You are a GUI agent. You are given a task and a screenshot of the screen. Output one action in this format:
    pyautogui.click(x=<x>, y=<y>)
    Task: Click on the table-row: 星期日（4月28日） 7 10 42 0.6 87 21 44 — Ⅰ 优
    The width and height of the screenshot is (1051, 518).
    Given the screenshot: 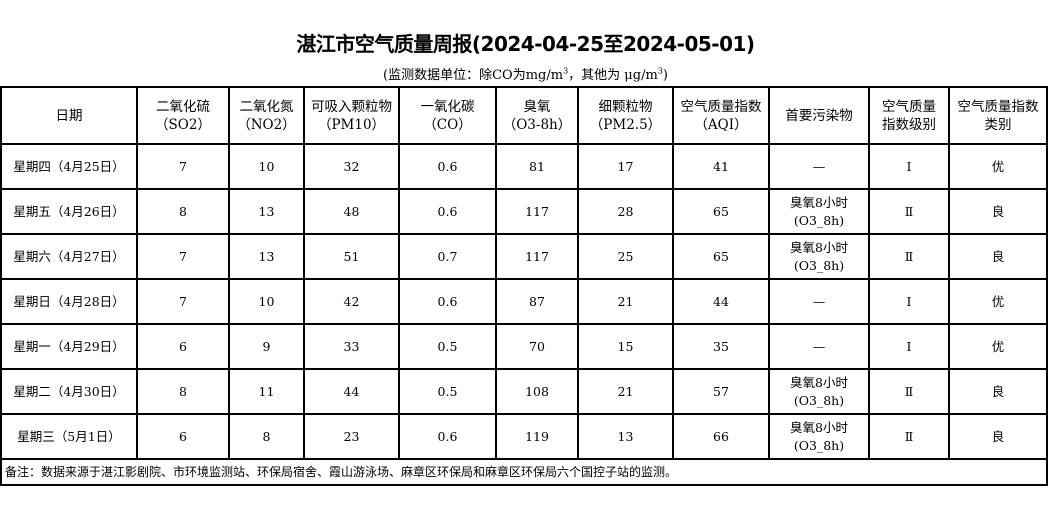 What is the action you would take?
    pyautogui.click(x=524, y=301)
    